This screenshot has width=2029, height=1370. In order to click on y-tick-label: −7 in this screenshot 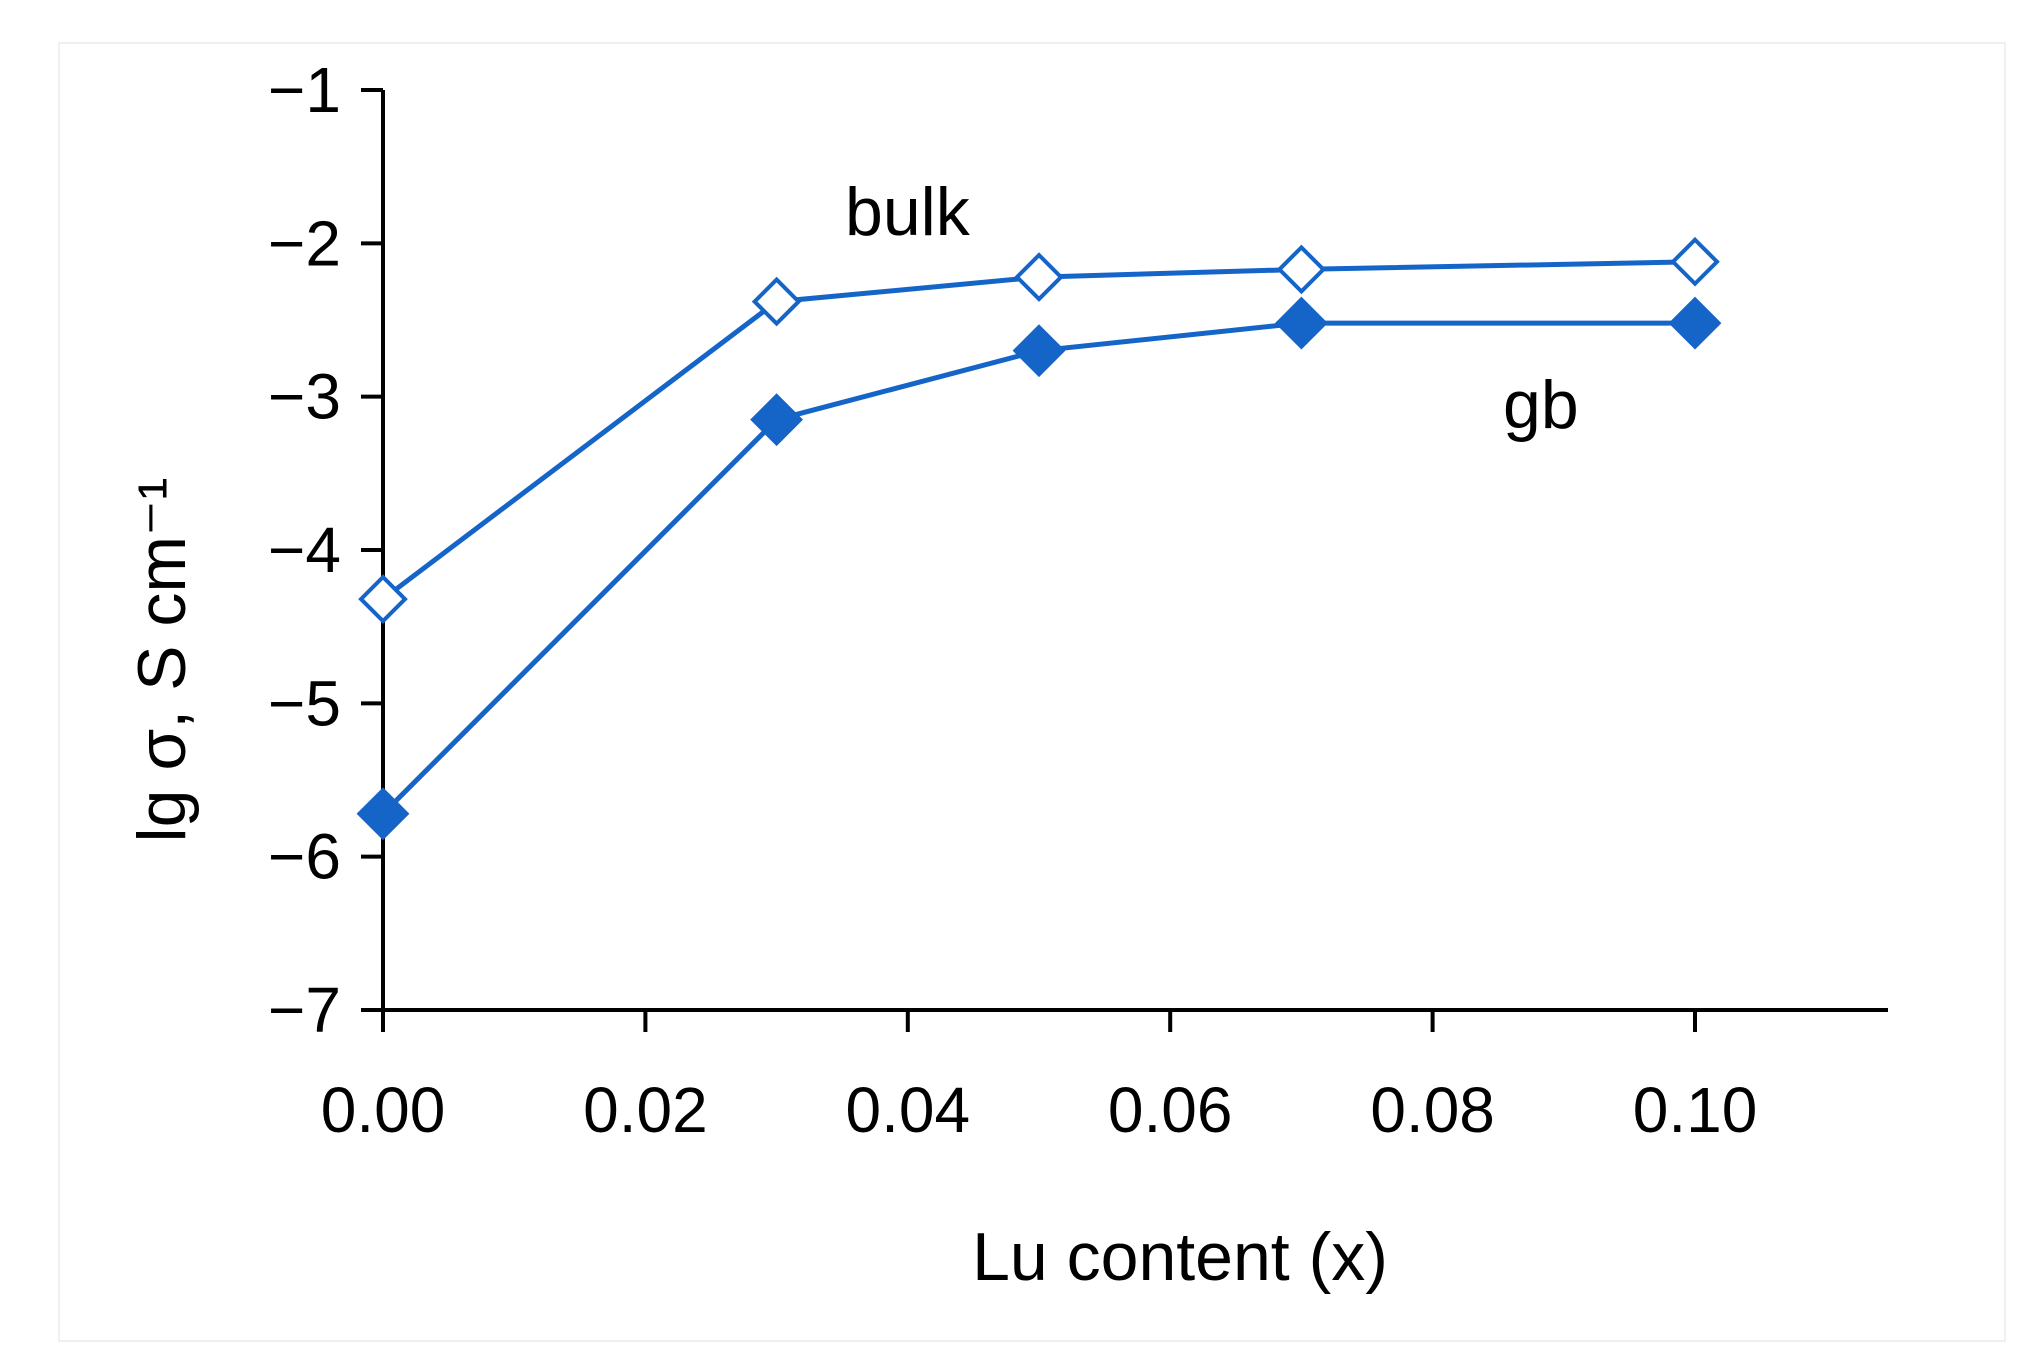, I will do `click(304, 1010)`.